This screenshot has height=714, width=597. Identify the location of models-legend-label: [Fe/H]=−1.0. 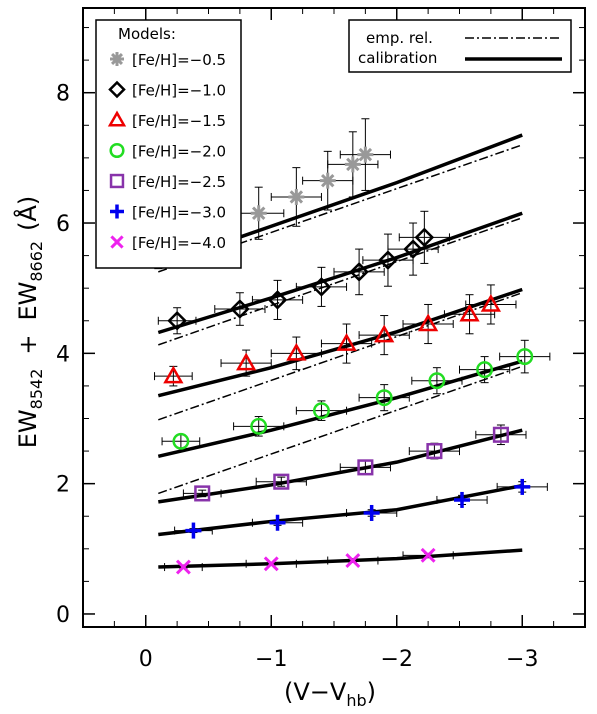
(179, 91).